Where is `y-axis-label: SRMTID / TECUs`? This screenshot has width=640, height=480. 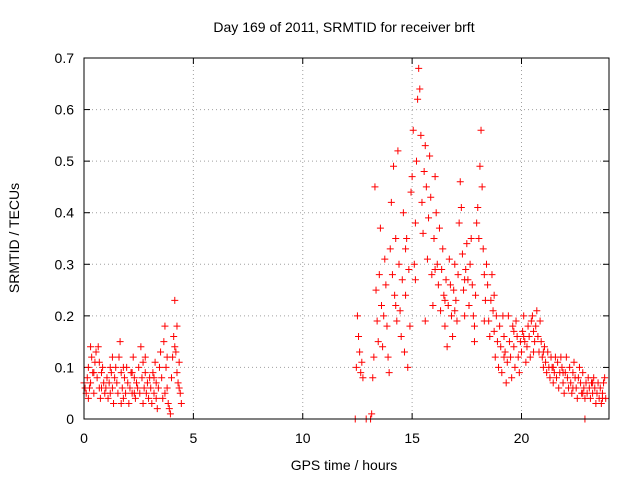
y-axis-label: SRMTID / TECUs is located at coordinates (14, 238).